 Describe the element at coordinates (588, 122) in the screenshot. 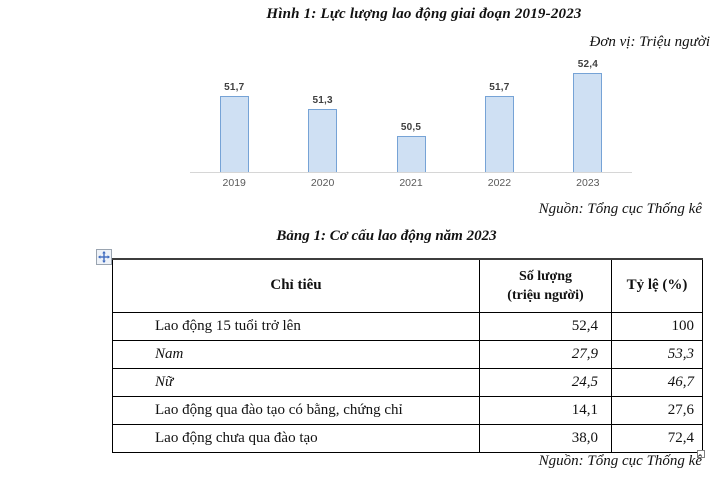

I see `bar-2023` at that location.